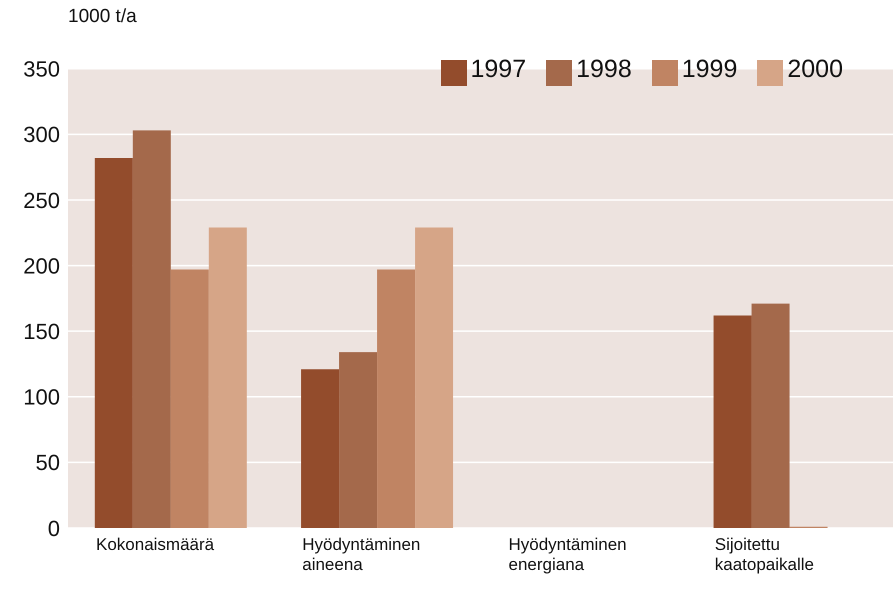  Describe the element at coordinates (567, 554) in the screenshot. I see `x-tick-label: Hyödyntäminen energiana` at that location.